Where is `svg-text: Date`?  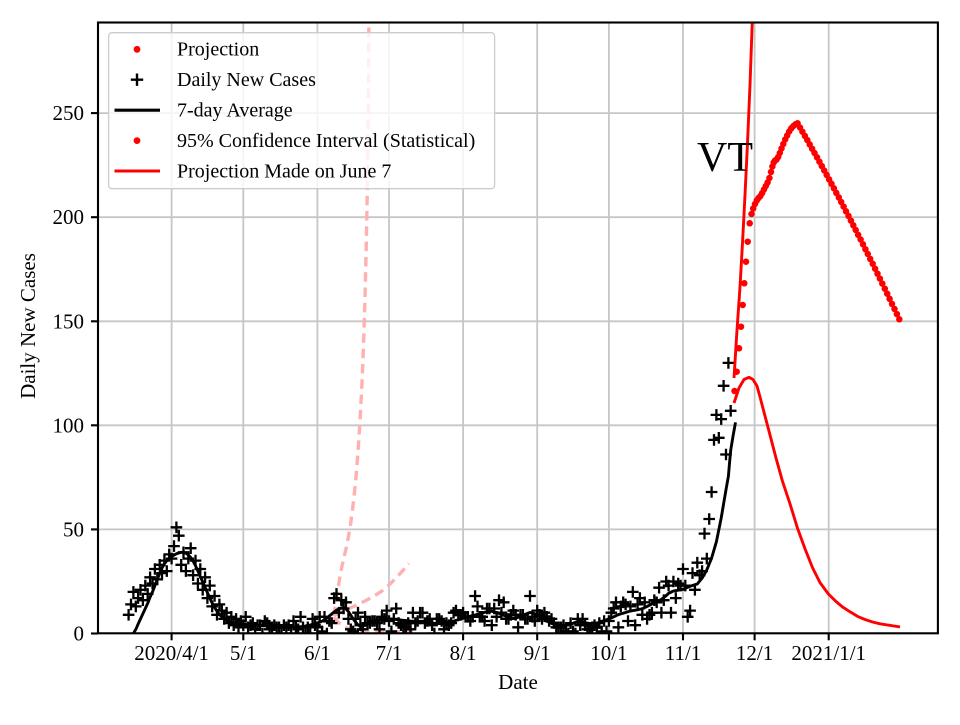
svg-text: Date is located at coordinates (518, 682).